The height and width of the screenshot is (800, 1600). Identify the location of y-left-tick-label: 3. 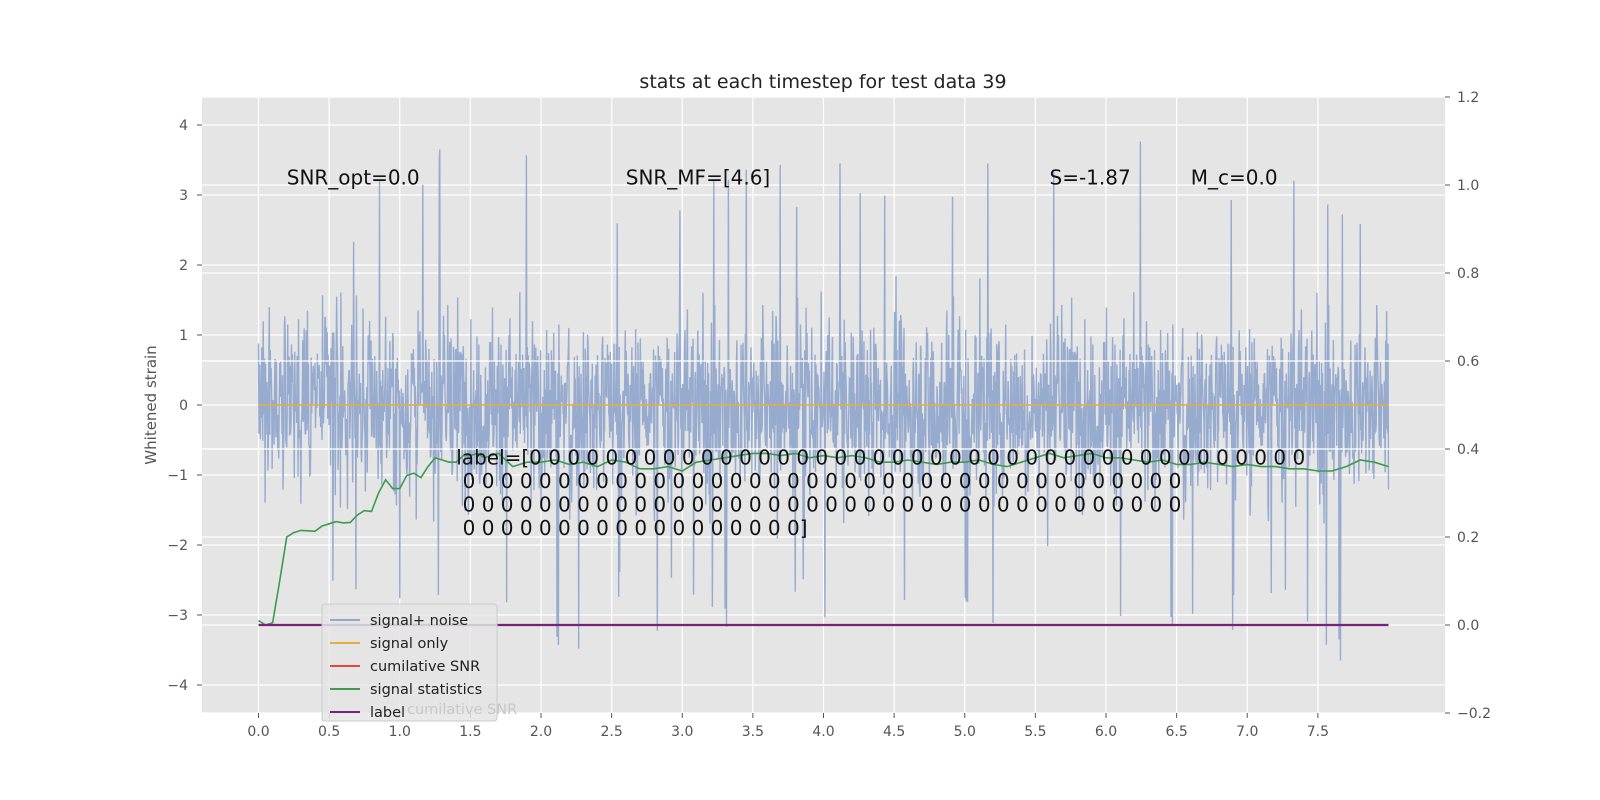
(183, 196).